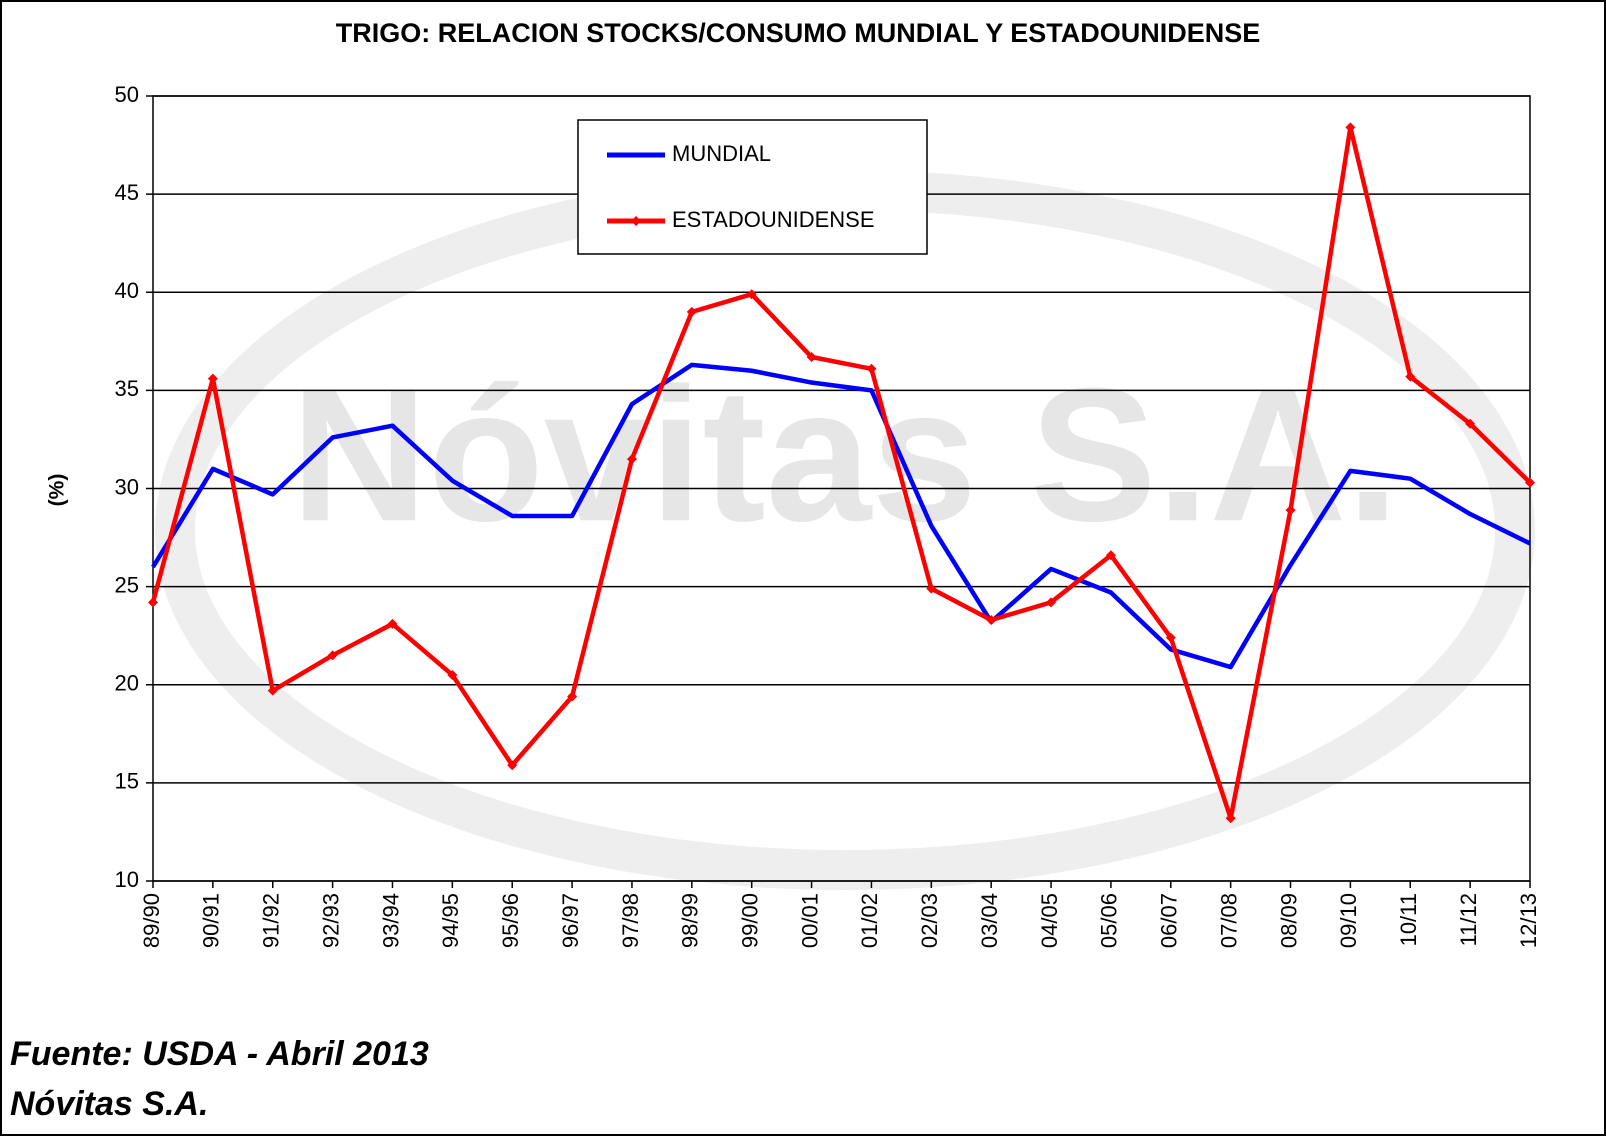 This screenshot has height=1136, width=1606. What do you see at coordinates (1408, 919) in the screenshot?
I see `x-tick-label: 10/11` at bounding box center [1408, 919].